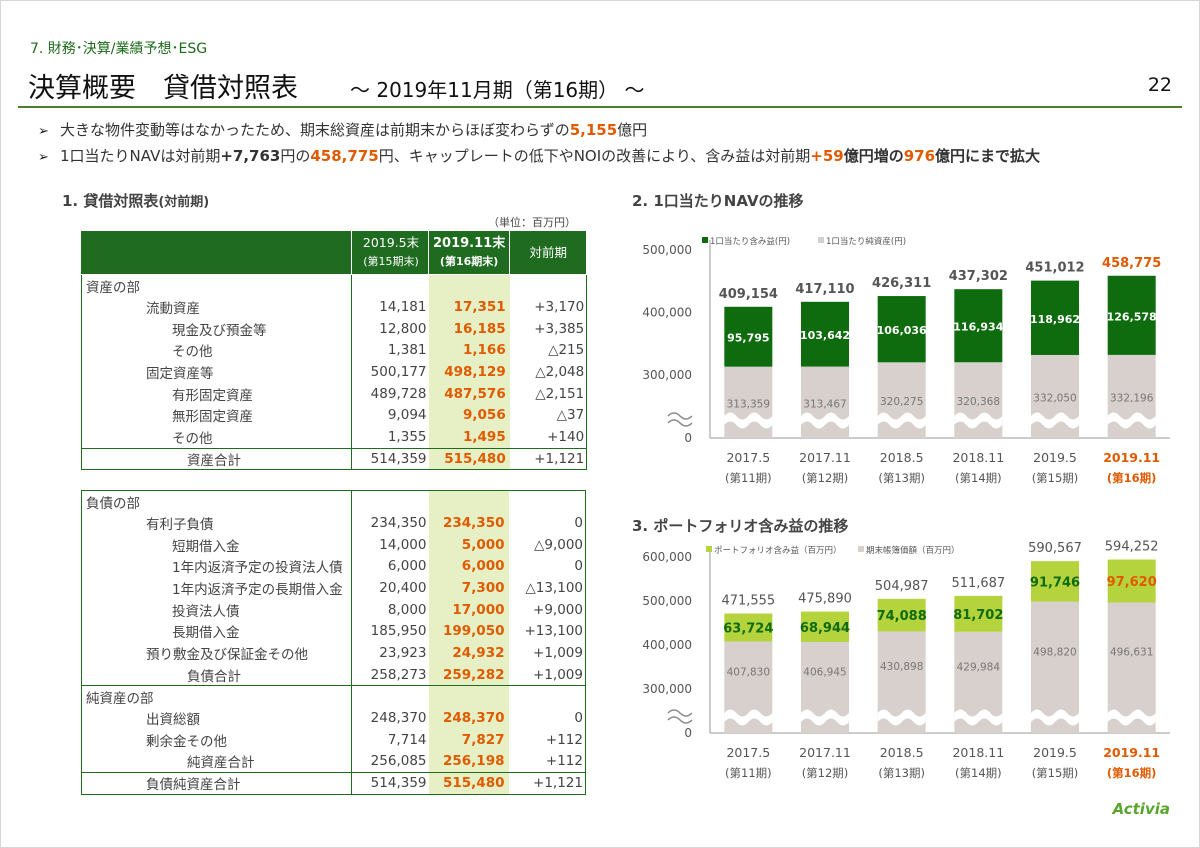 The image size is (1200, 848). Describe the element at coordinates (135, 200) in the screenshot. I see `table-heading: 1. 貸借対照表(対前期)` at that location.